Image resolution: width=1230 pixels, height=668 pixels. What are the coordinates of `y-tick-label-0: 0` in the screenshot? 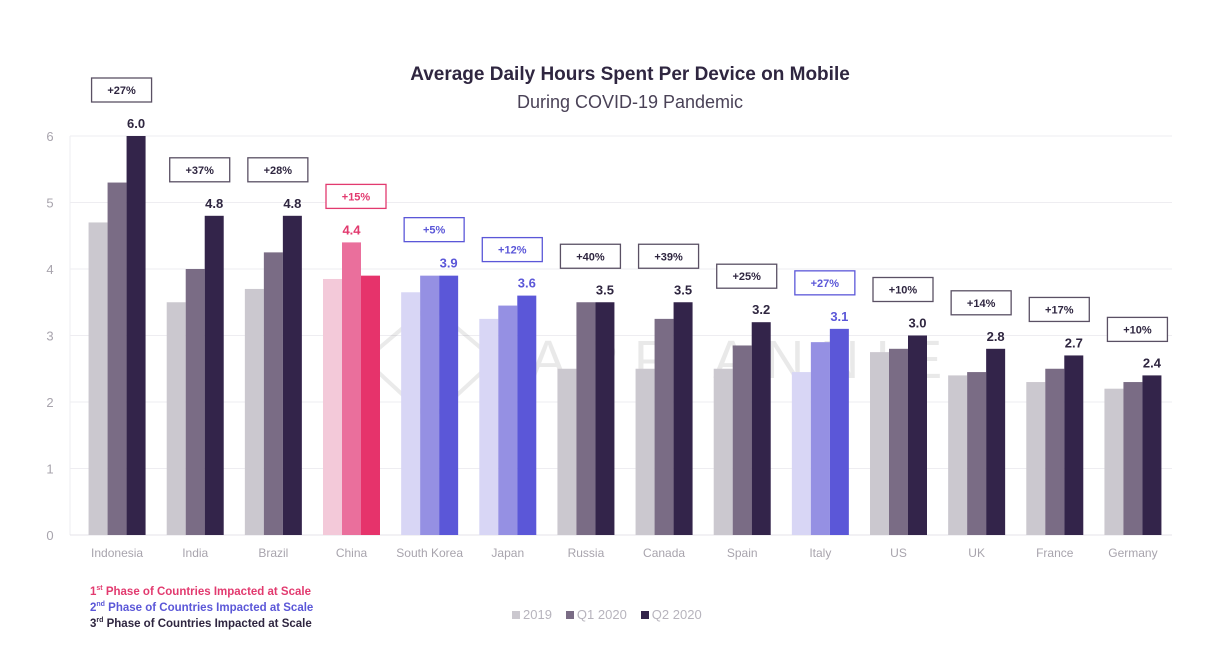 It's located at (49, 535).